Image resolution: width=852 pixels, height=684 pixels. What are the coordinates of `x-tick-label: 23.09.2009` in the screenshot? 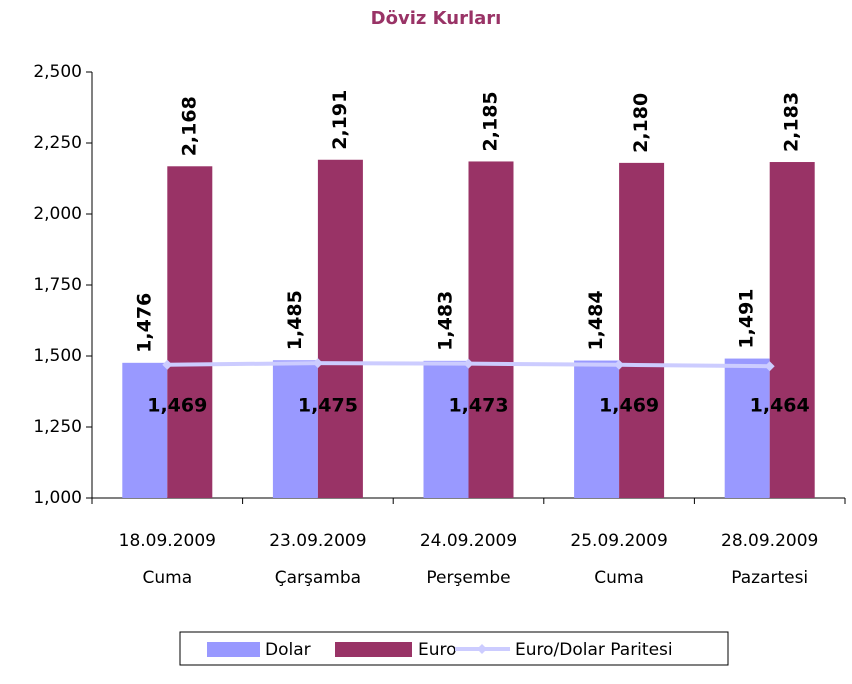 It's located at (317, 541).